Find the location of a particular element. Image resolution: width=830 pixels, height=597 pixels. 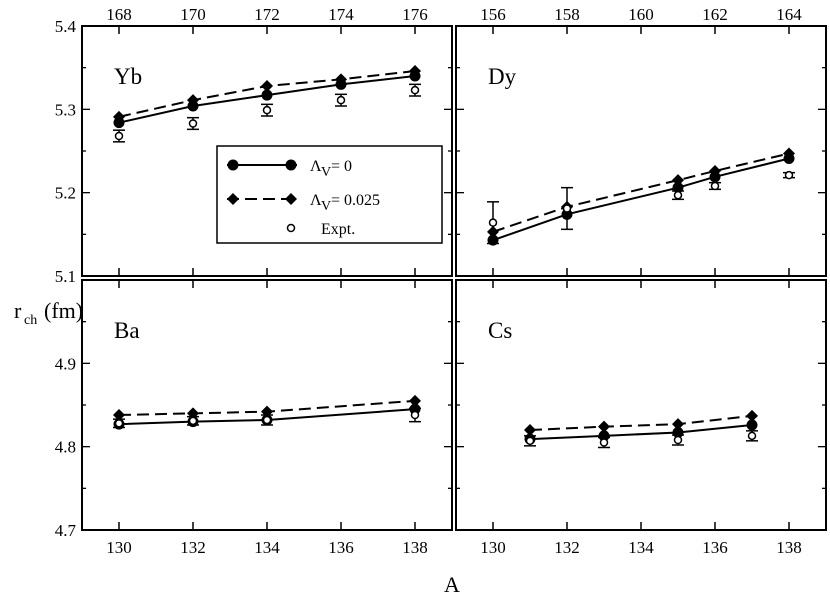

element-label-ba: Ba is located at coordinates (127, 330).